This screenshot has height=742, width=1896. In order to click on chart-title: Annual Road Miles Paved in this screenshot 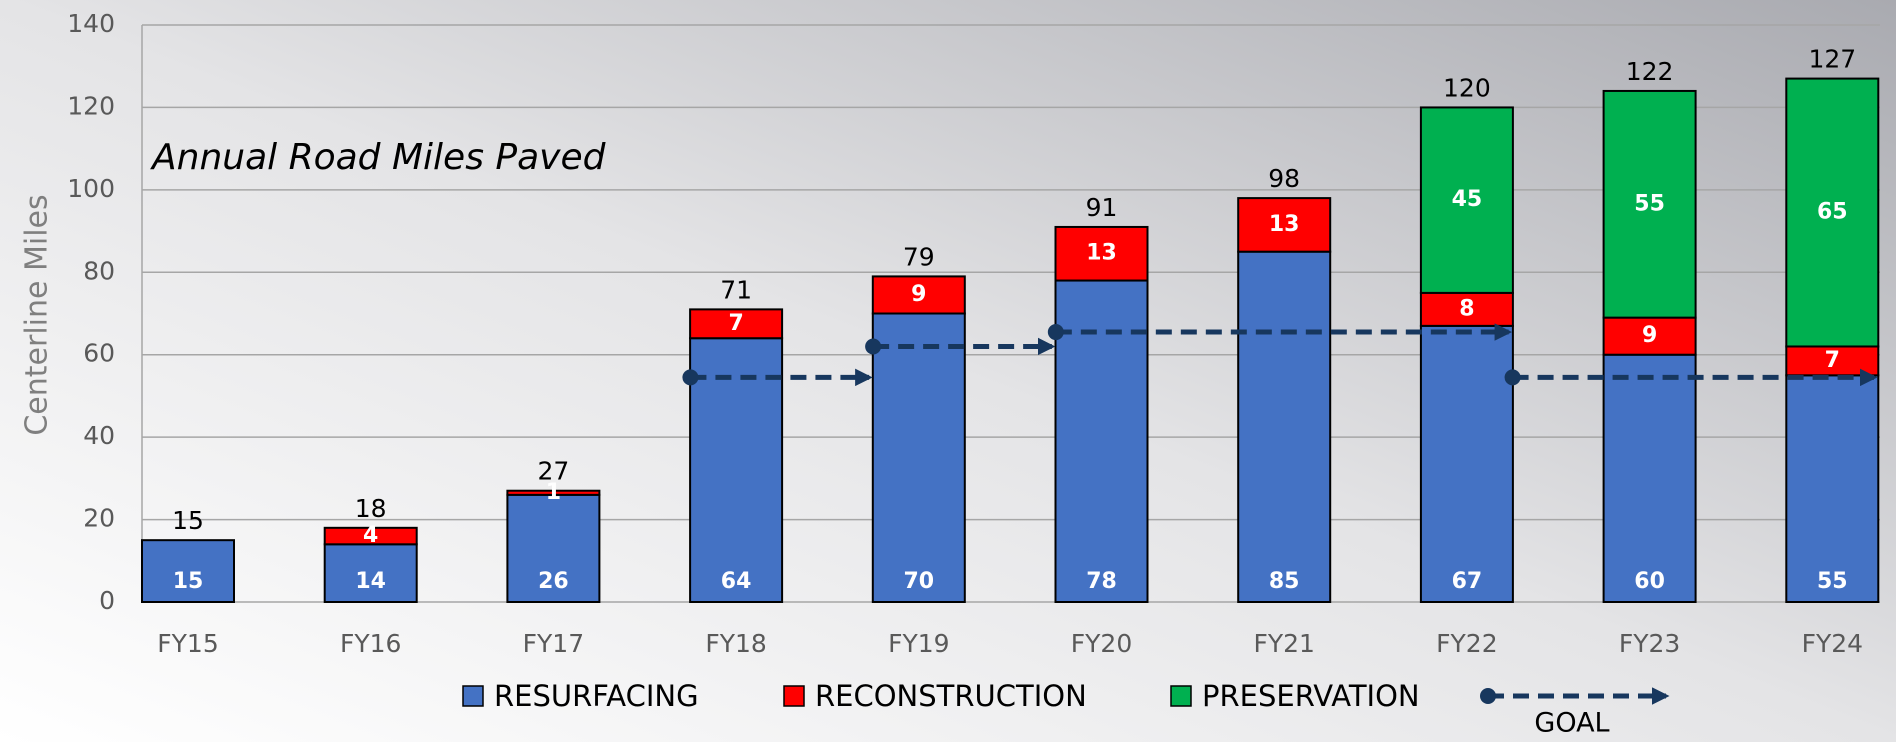, I will do `click(378, 157)`.